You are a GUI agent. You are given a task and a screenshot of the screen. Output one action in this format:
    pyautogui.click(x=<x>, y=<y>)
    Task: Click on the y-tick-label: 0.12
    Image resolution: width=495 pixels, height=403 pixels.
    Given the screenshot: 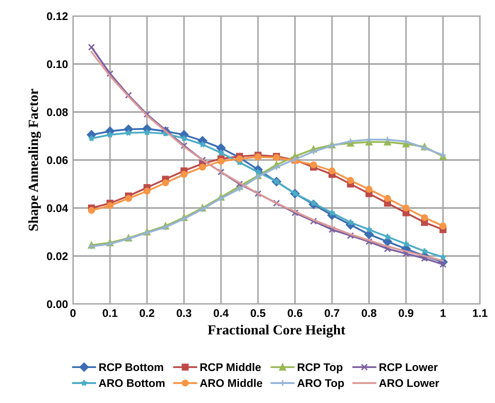 What is the action you would take?
    pyautogui.click(x=57, y=16)
    